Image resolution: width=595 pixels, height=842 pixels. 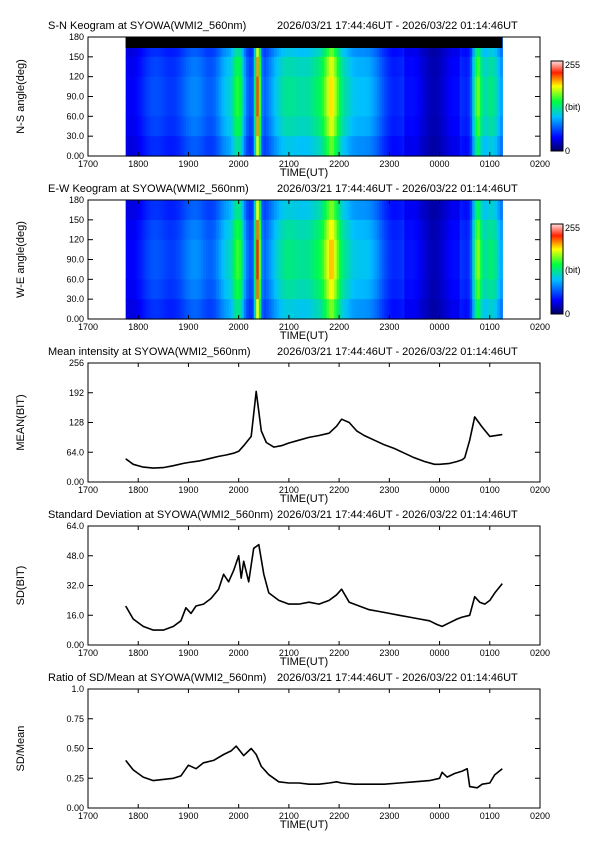 I want to click on sn-keogram-title: S-N Keogram at SYOWA(WMI2_560nm), so click(x=147, y=26).